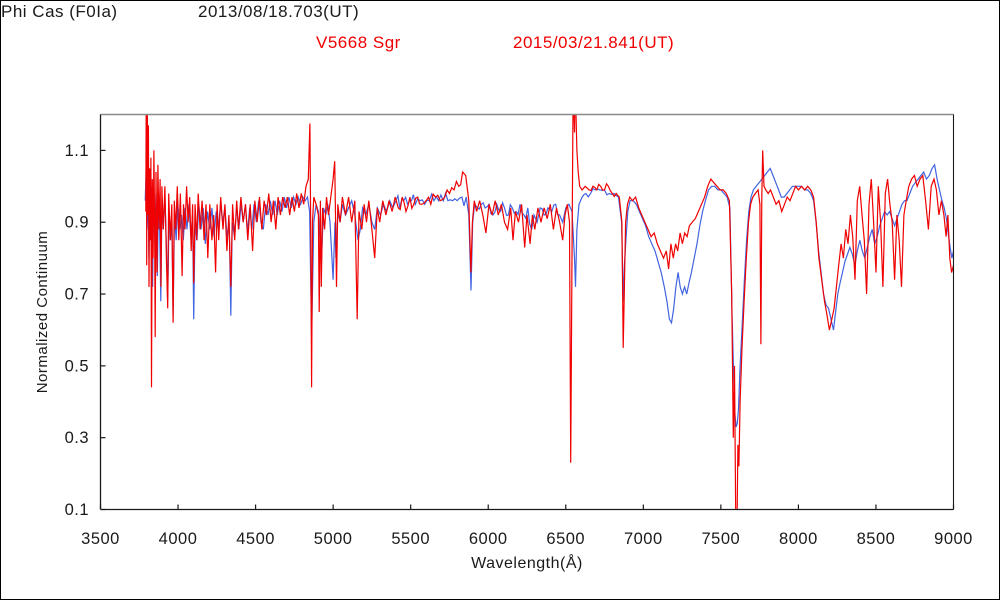  Describe the element at coordinates (255, 539) in the screenshot. I see `x-tick-label: 4500` at that location.